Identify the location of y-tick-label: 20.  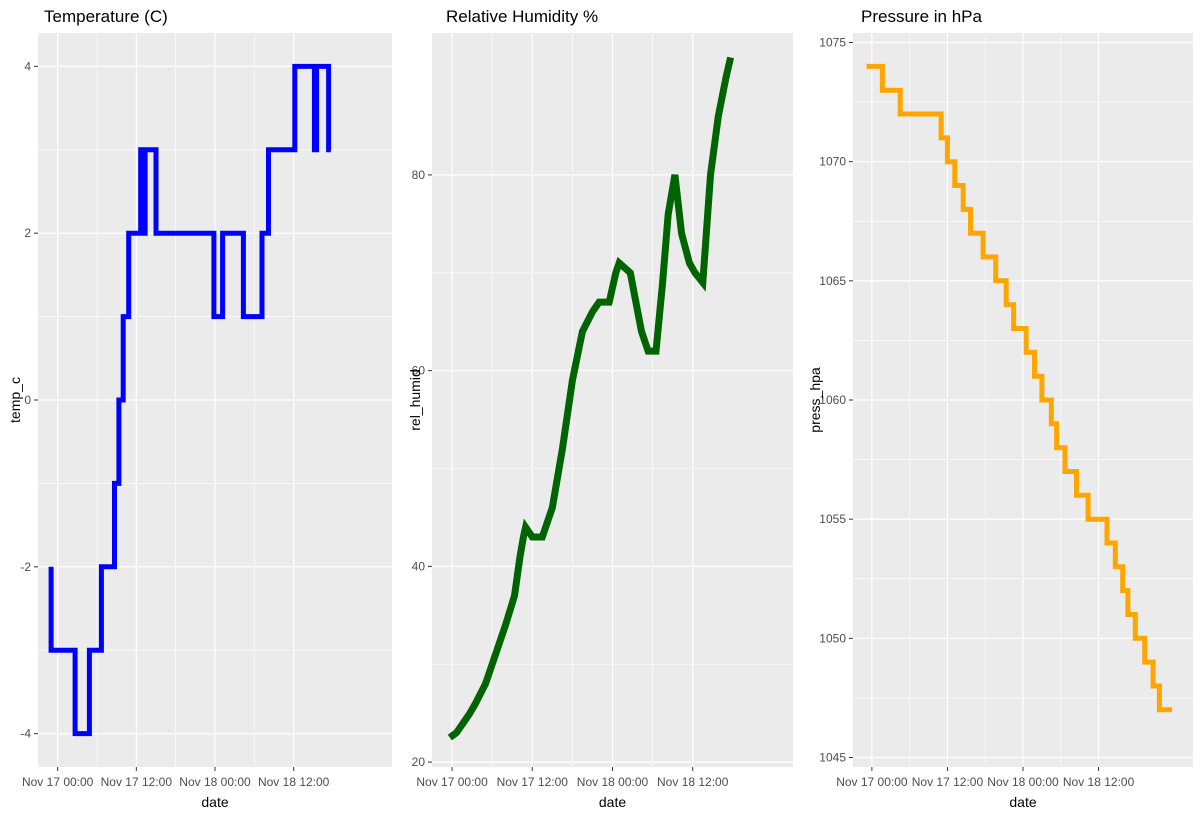
(419, 762).